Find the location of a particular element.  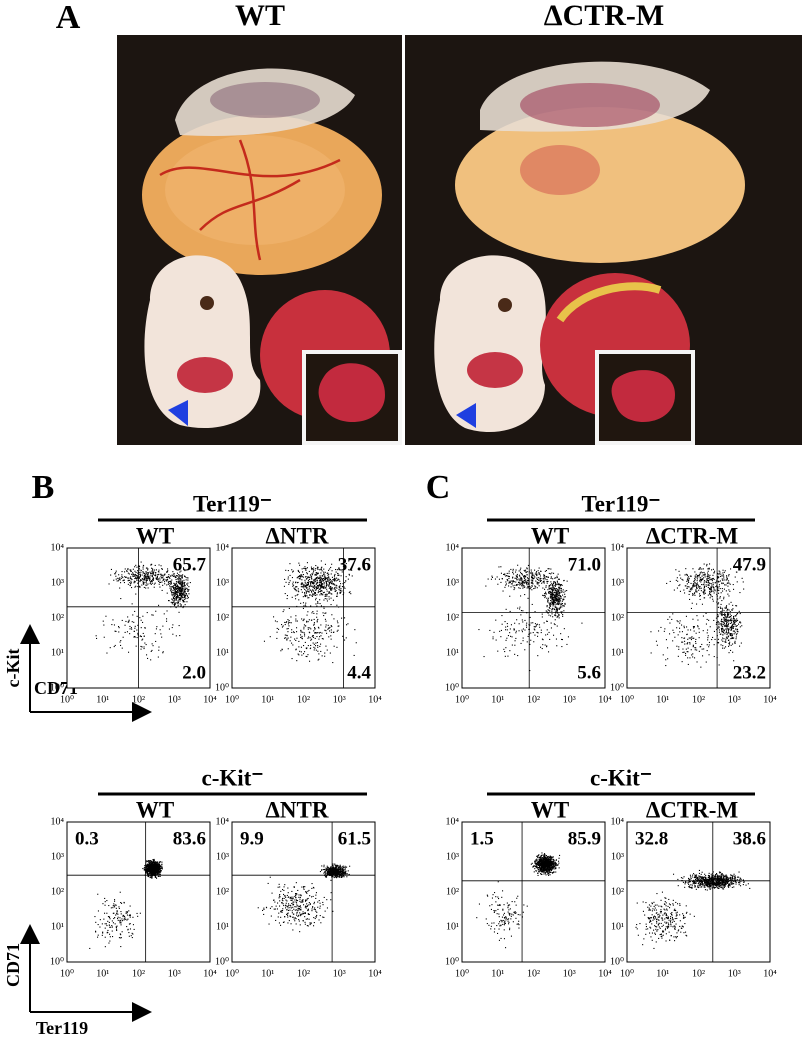

x-tick-label: 10¹ is located at coordinates (267, 973).